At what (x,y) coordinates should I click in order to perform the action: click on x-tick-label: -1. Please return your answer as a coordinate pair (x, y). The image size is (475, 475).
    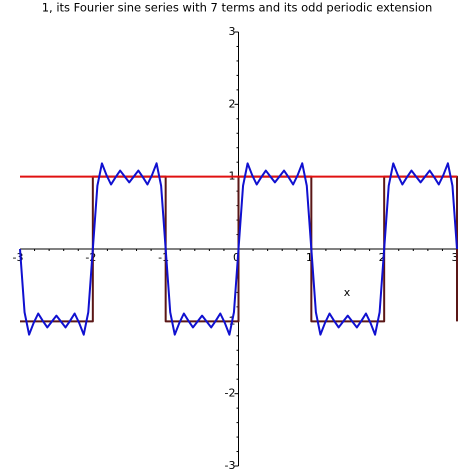
    Looking at the image, I should click on (163, 257).